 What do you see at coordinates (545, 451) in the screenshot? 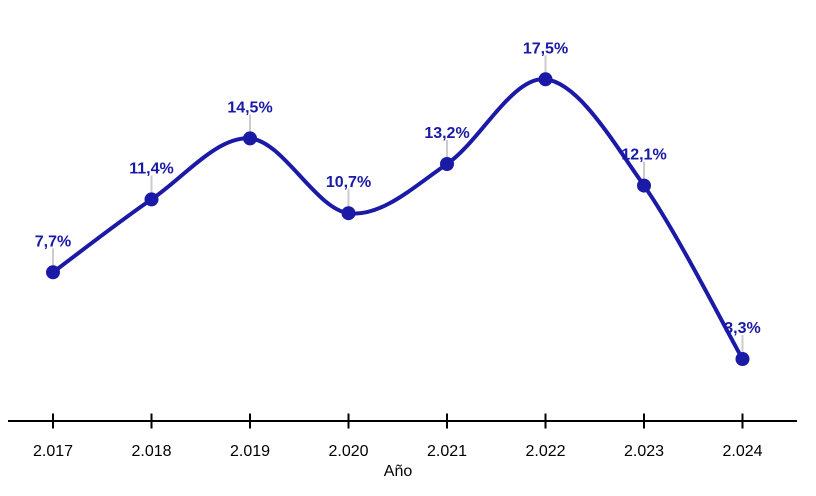
I see `x-axis-tick-label: 2.022` at bounding box center [545, 451].